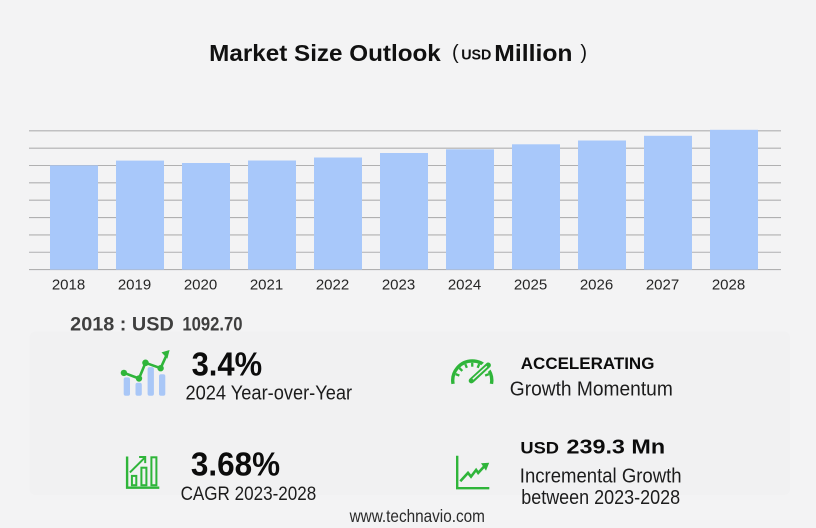  Describe the element at coordinates (269, 393) in the screenshot. I see `svg-text: 2024 Year-over-Year` at that location.